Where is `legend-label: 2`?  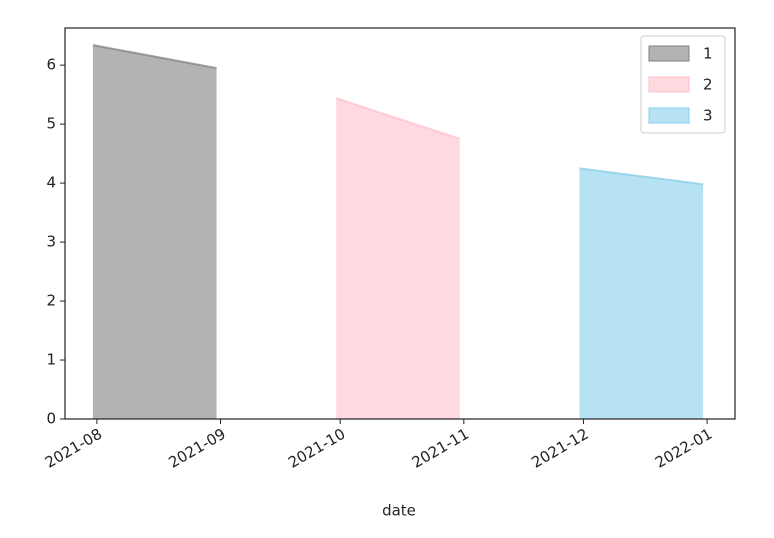
legend-label: 2 is located at coordinates (708, 85).